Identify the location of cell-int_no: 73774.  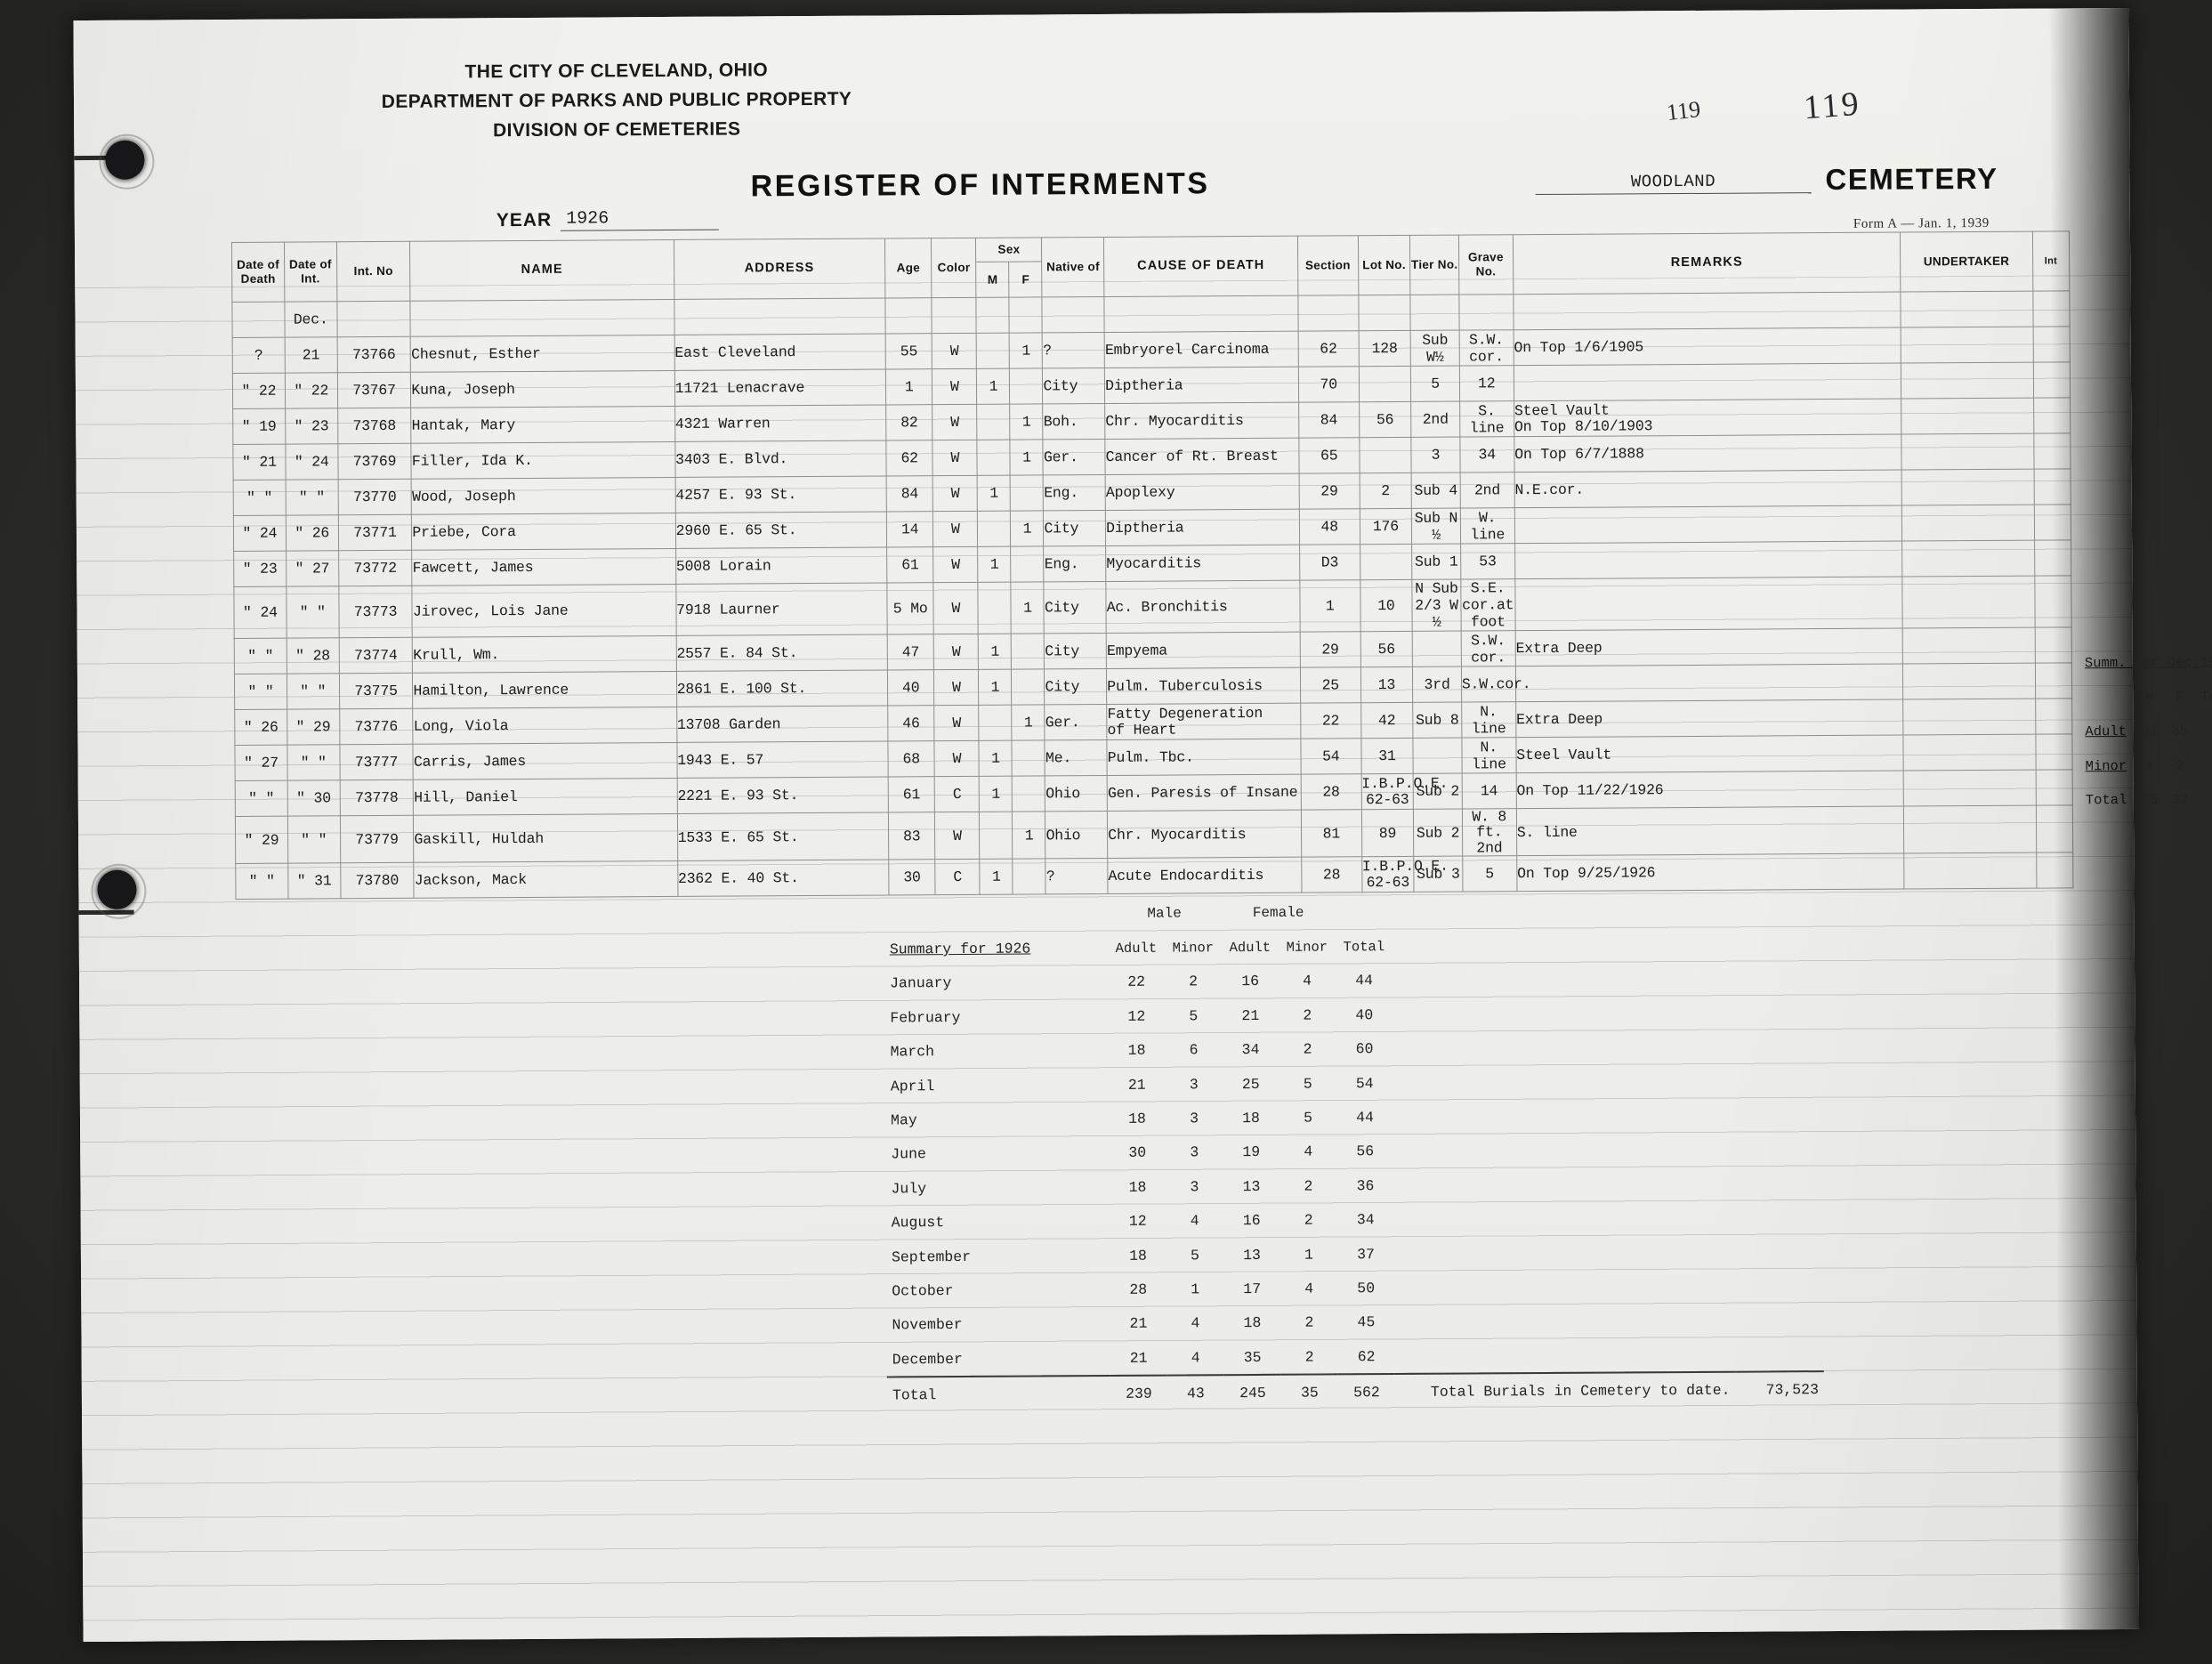
(376, 655).